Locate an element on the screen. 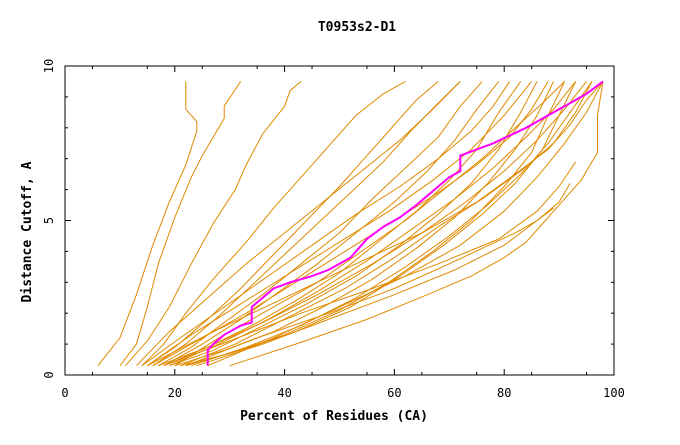 Image resolution: width=680 pixels, height=445 pixels. series-line-s01 is located at coordinates (147, 224).